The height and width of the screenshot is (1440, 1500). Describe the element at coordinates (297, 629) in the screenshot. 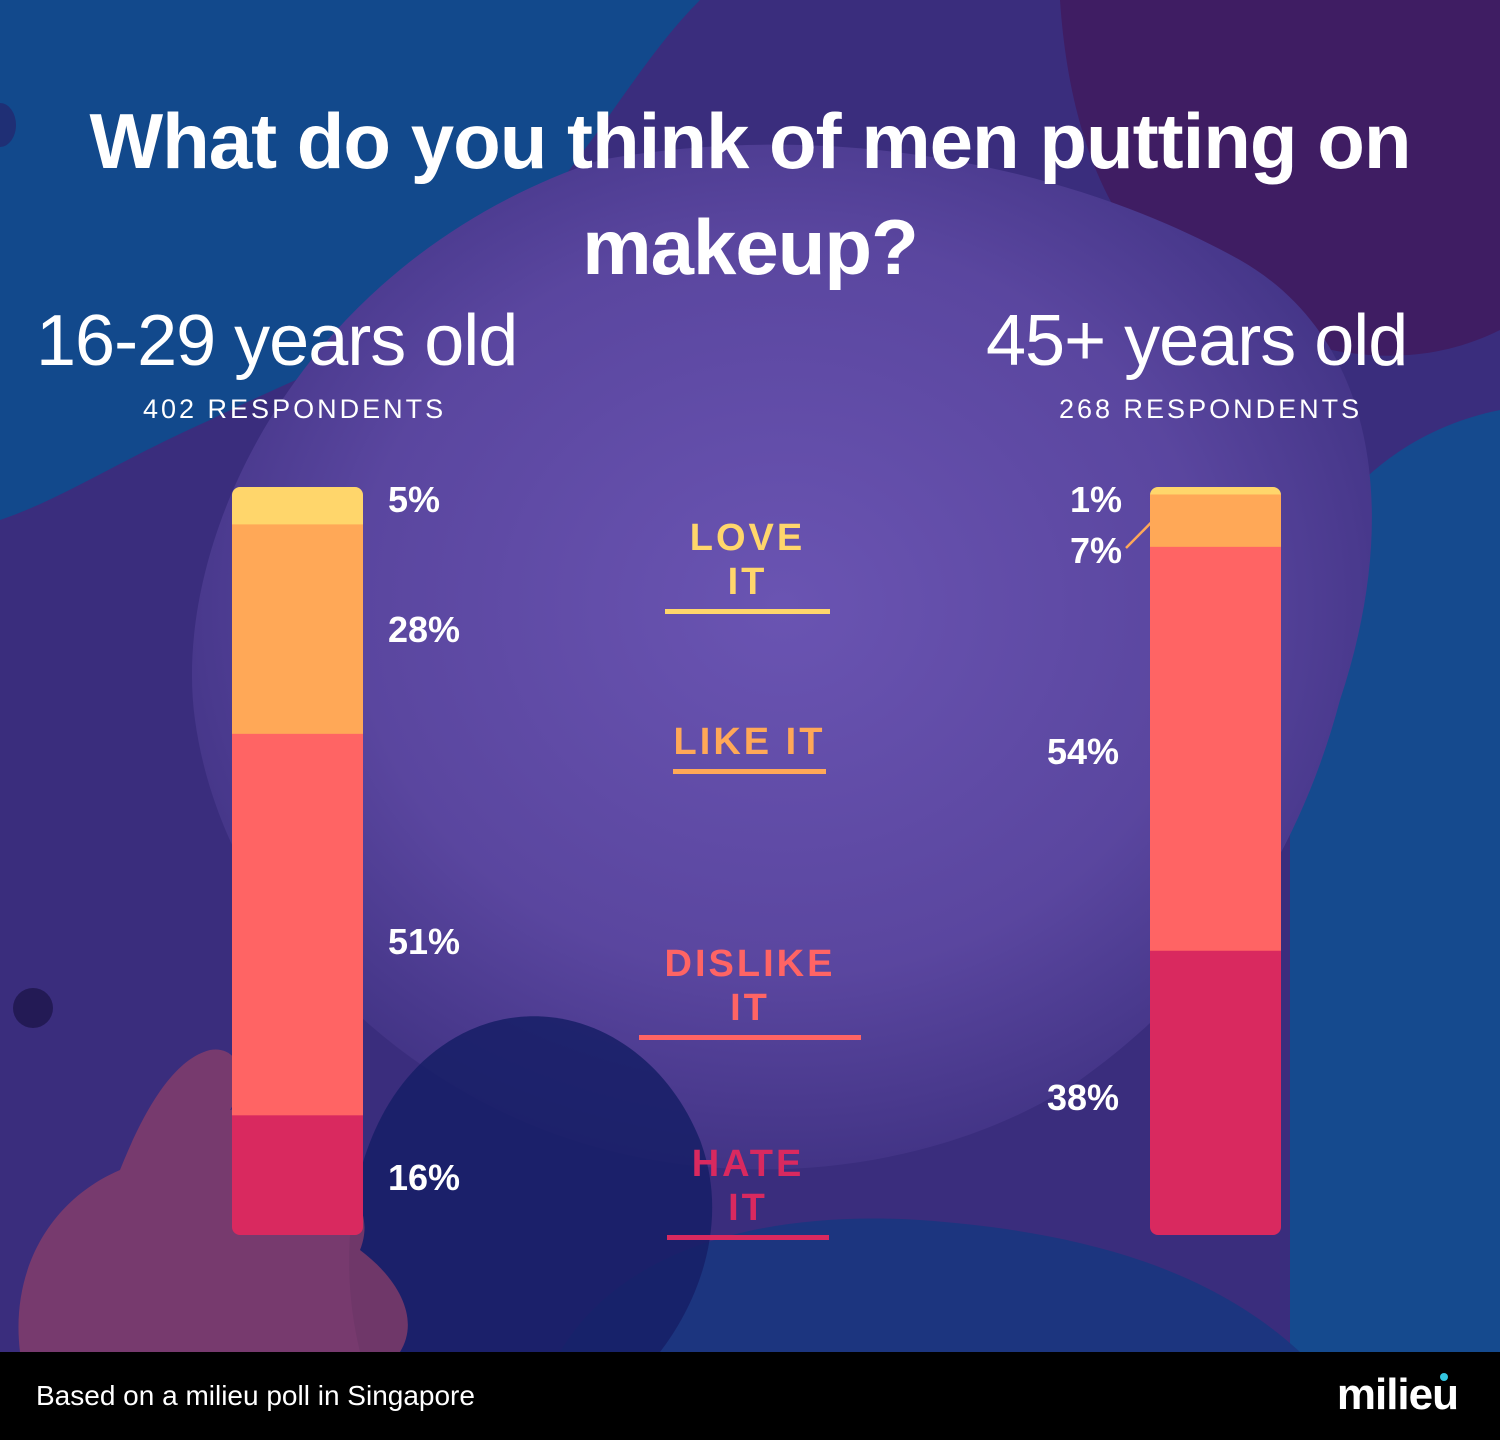

I see `bar-segment-young-like` at that location.